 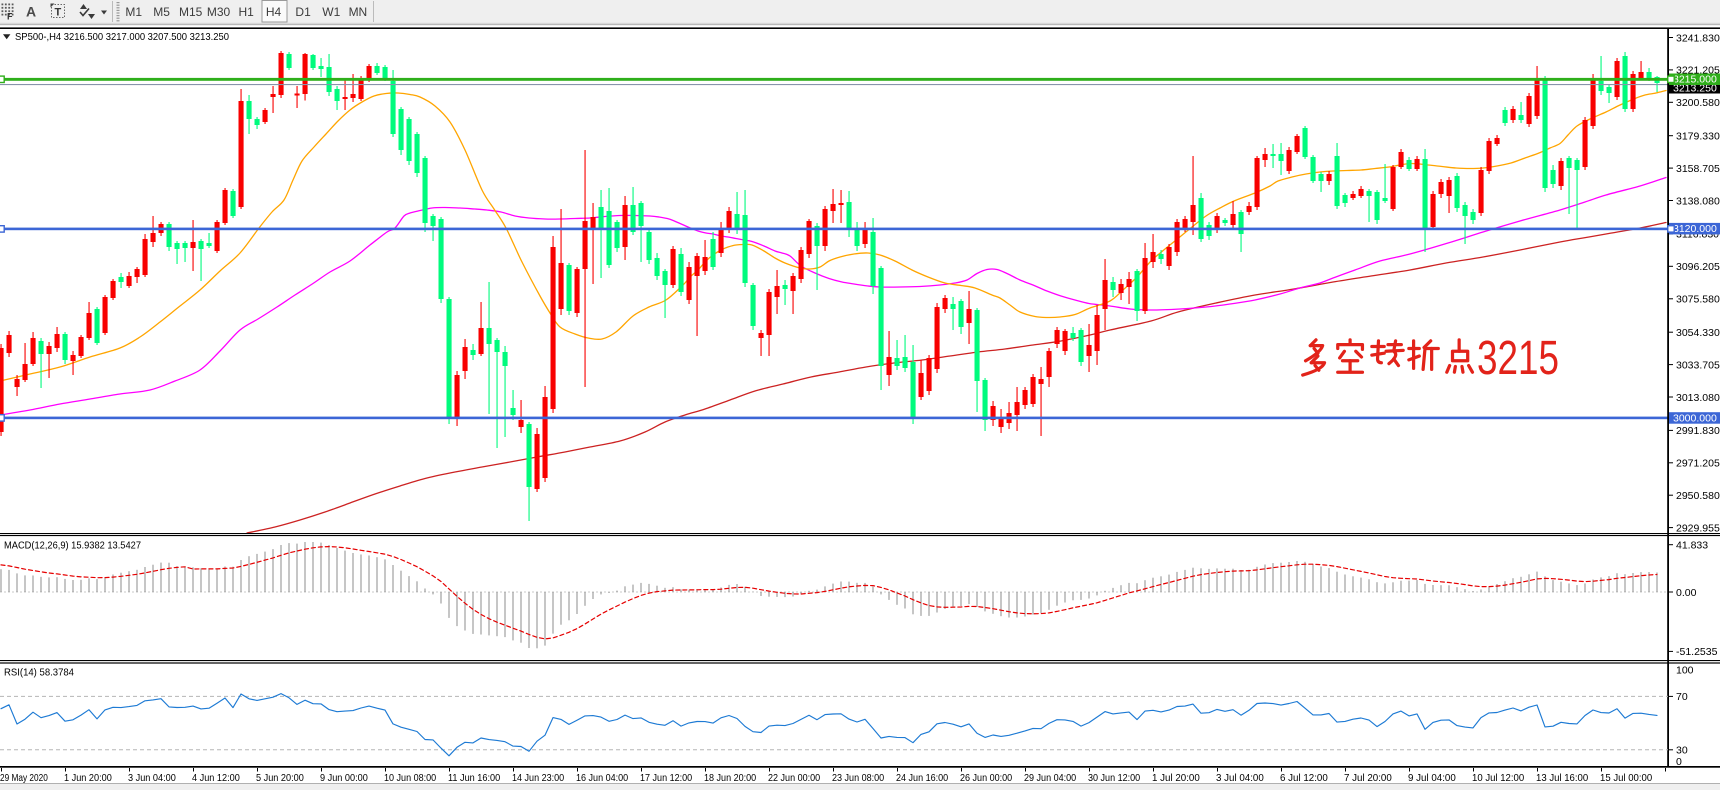 What do you see at coordinates (1695, 80) in the screenshot?
I see `svg-text: 3215.000` at bounding box center [1695, 80].